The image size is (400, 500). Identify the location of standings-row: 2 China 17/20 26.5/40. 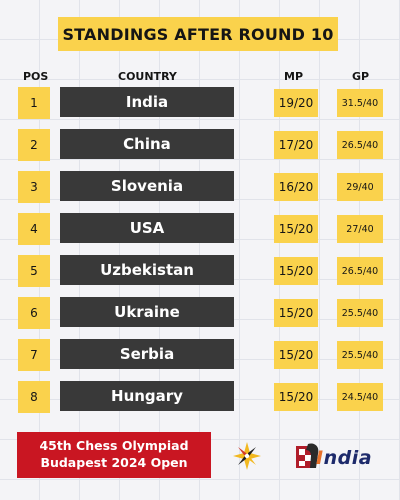
(200, 145).